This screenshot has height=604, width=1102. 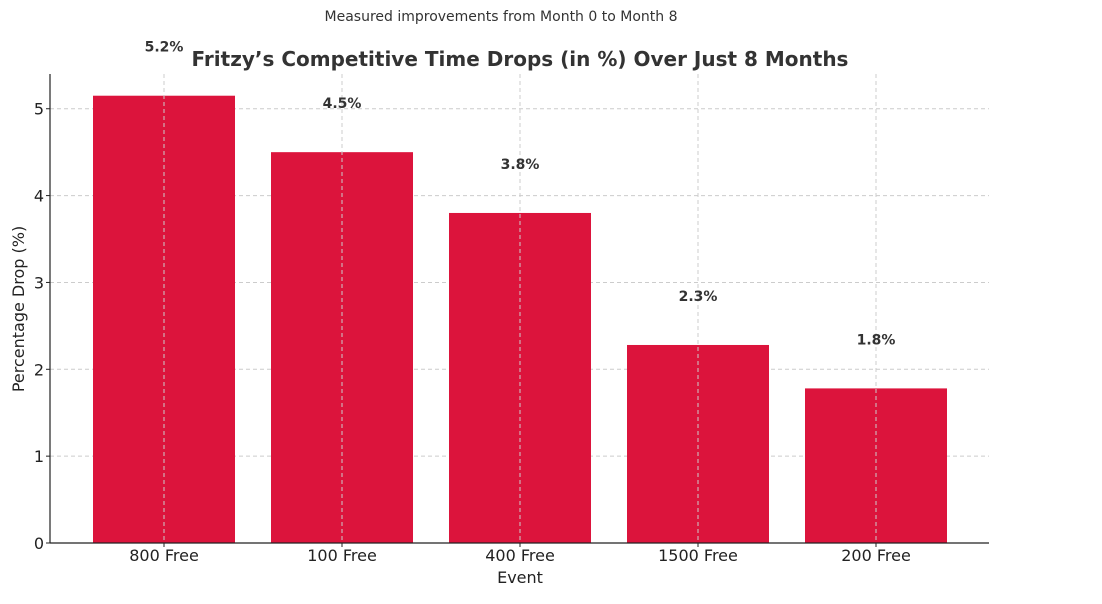 I want to click on x-tick-label: 200 Free, so click(x=876, y=555).